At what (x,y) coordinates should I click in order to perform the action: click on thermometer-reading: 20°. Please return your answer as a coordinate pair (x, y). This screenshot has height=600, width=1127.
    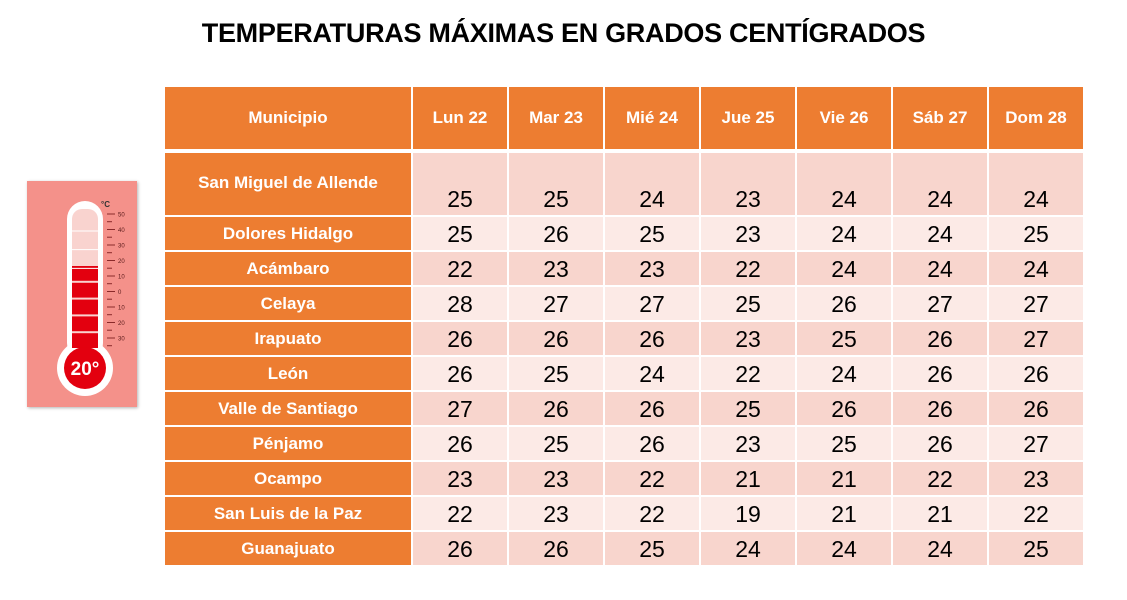
    Looking at the image, I should click on (85, 369).